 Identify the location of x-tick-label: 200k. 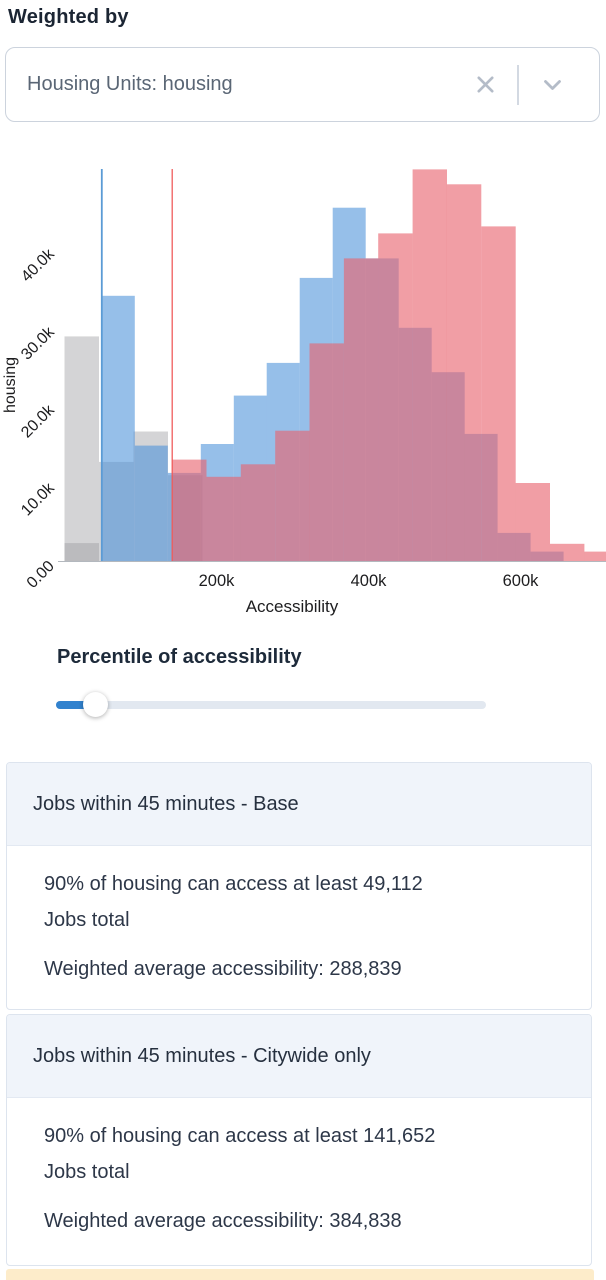
(217, 581).